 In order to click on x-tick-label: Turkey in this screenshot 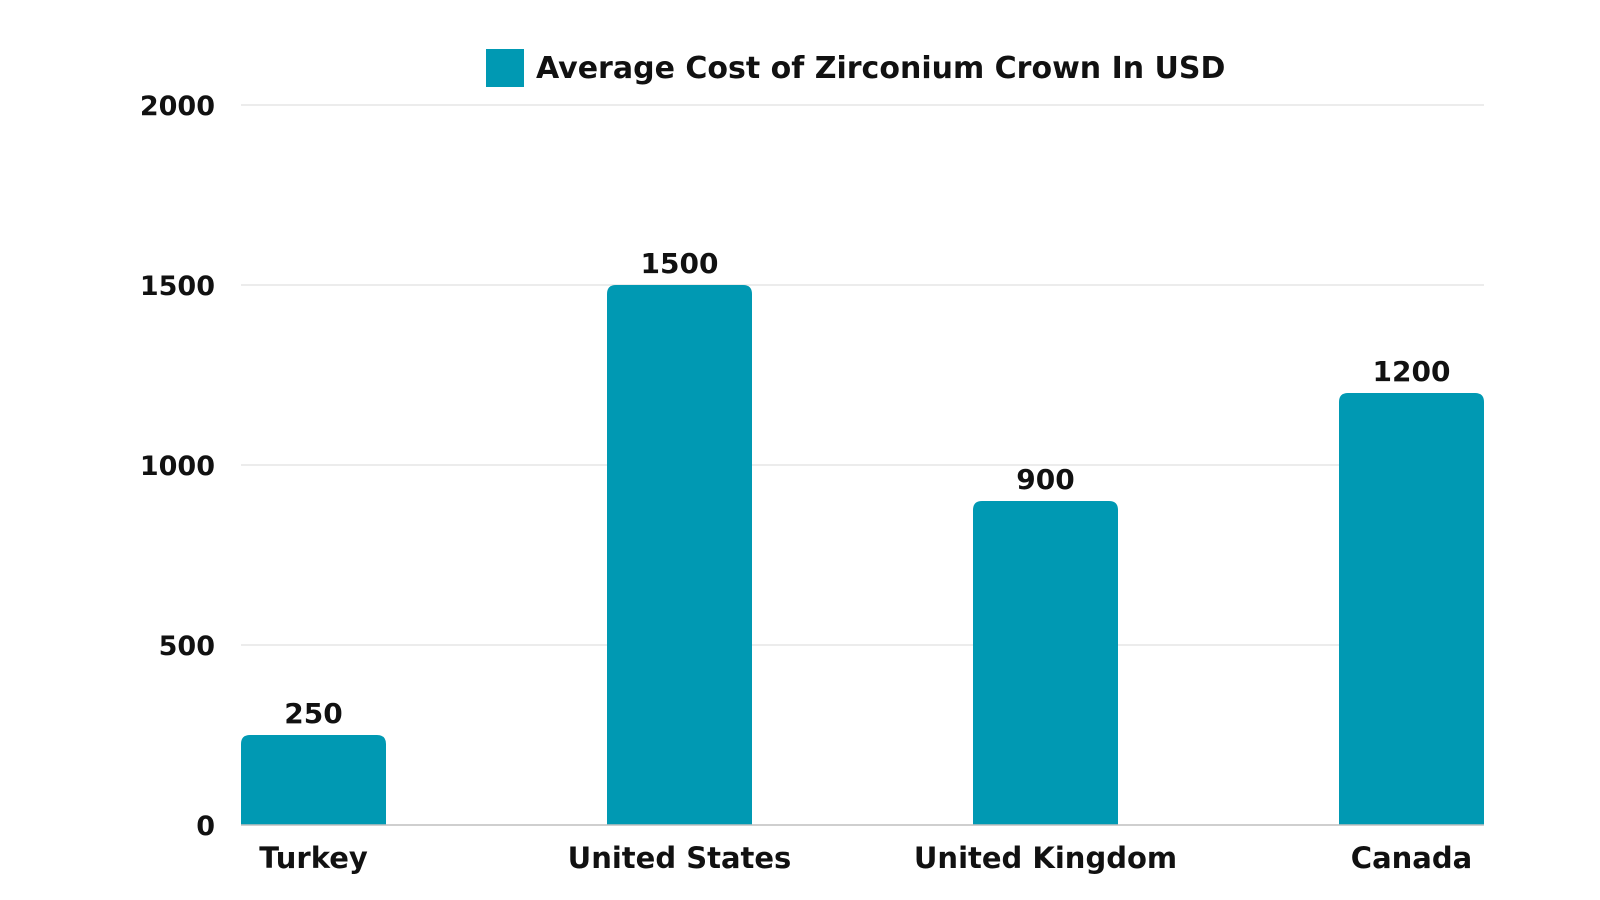, I will do `click(313, 858)`.